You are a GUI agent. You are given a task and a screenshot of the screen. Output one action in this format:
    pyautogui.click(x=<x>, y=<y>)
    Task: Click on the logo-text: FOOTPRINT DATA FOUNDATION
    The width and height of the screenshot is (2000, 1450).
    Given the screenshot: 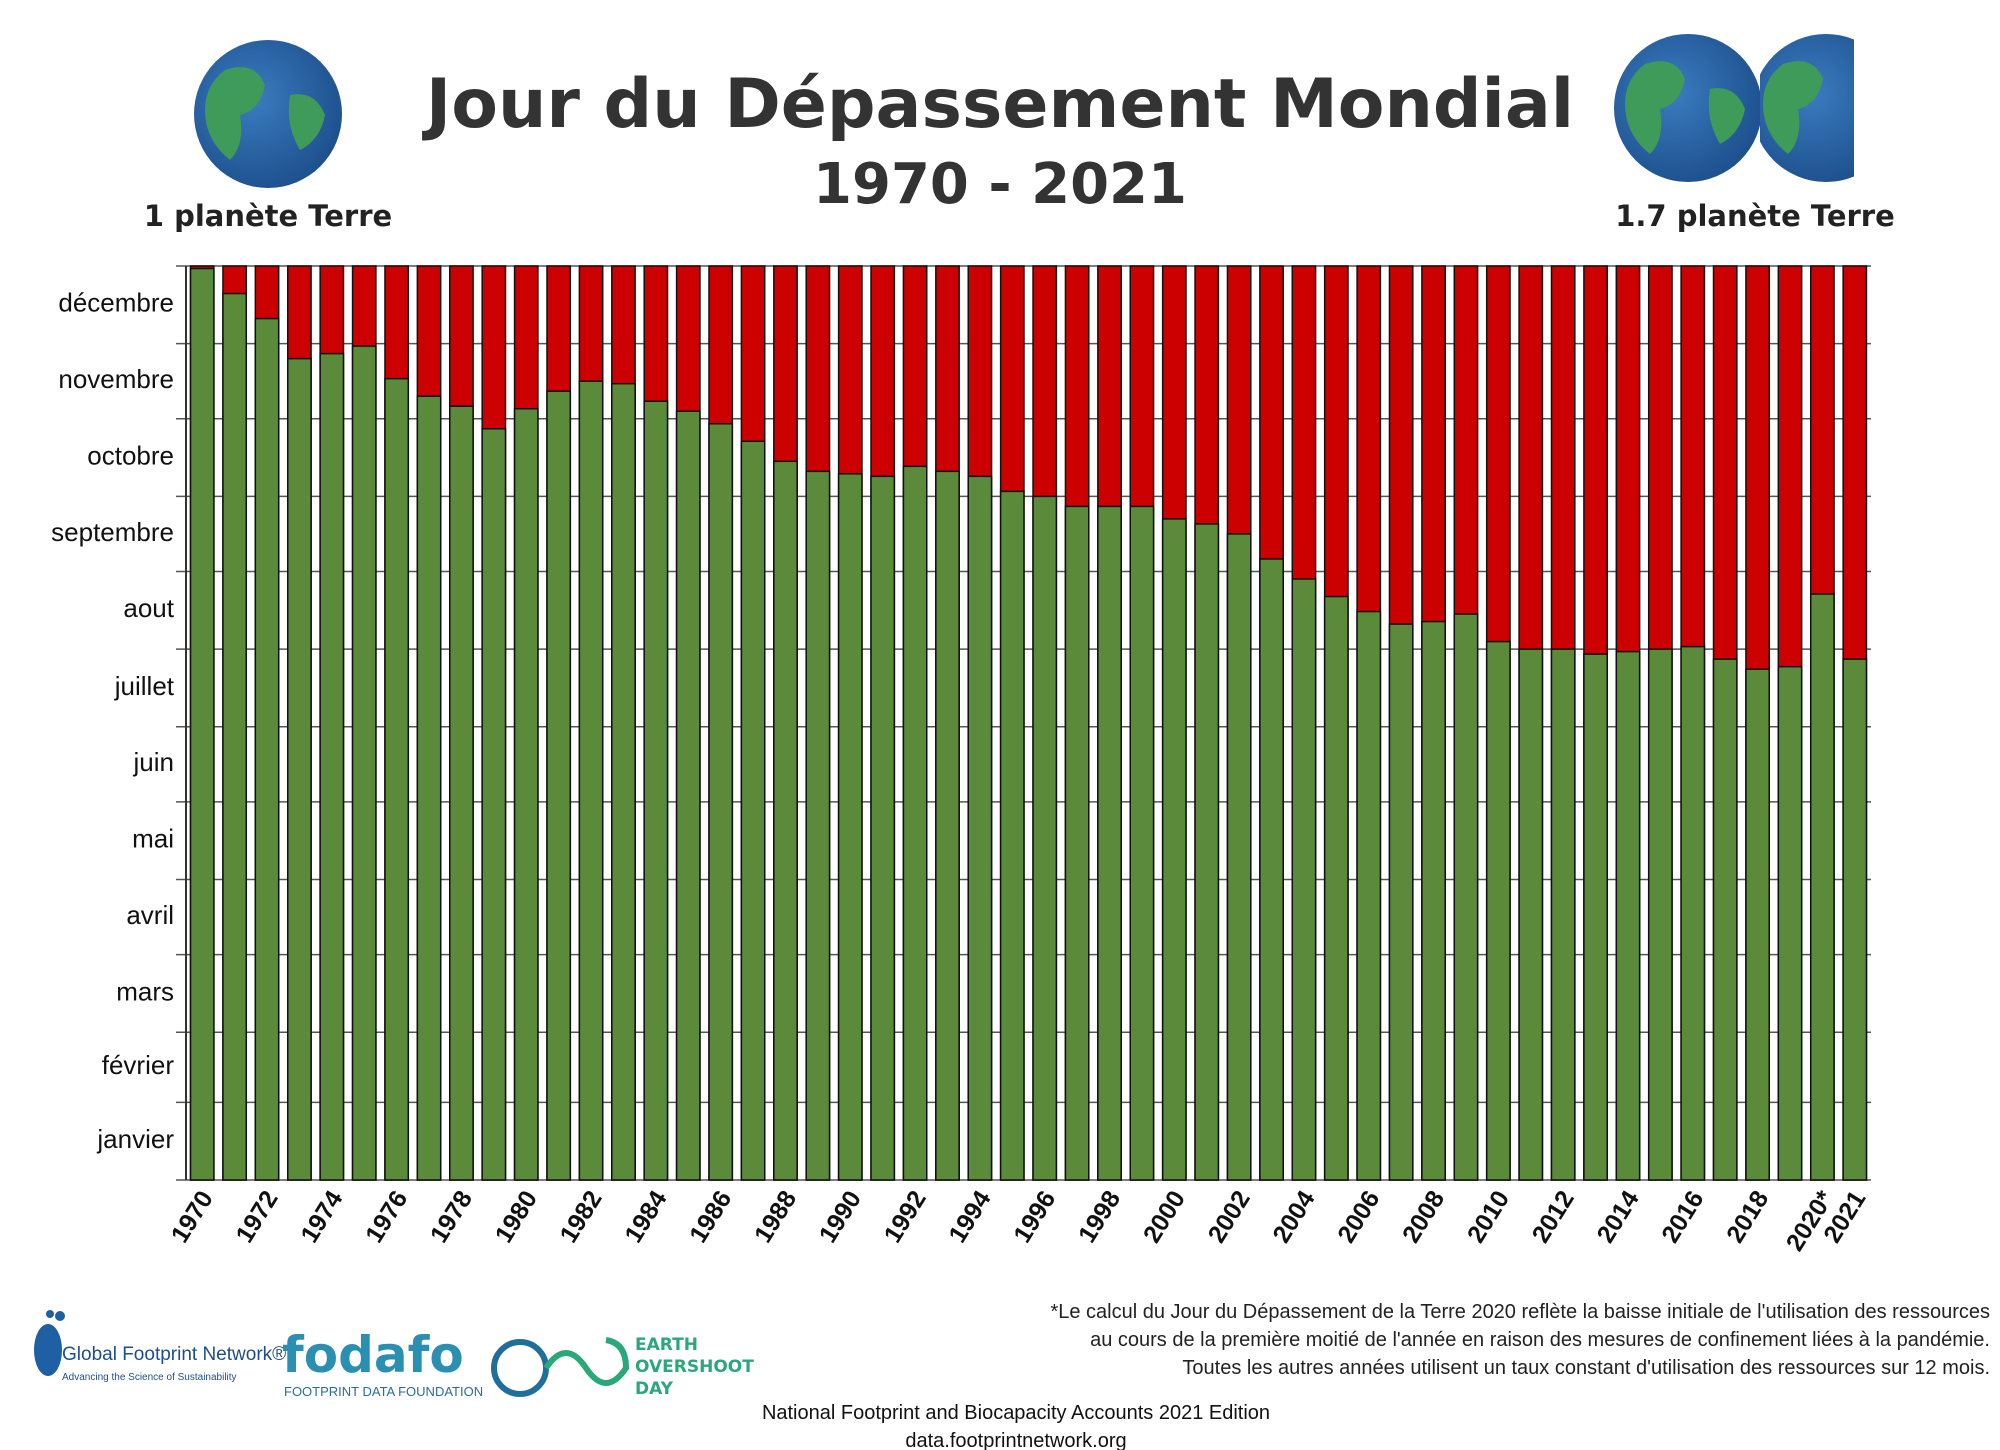 What is the action you would take?
    pyautogui.click(x=383, y=1391)
    